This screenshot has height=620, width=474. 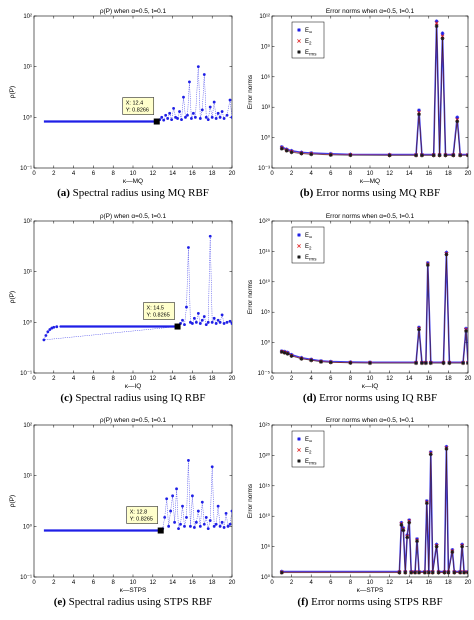 What do you see at coordinates (313, 463) in the screenshot?
I see `legend-label-sub: rms` at bounding box center [313, 463].